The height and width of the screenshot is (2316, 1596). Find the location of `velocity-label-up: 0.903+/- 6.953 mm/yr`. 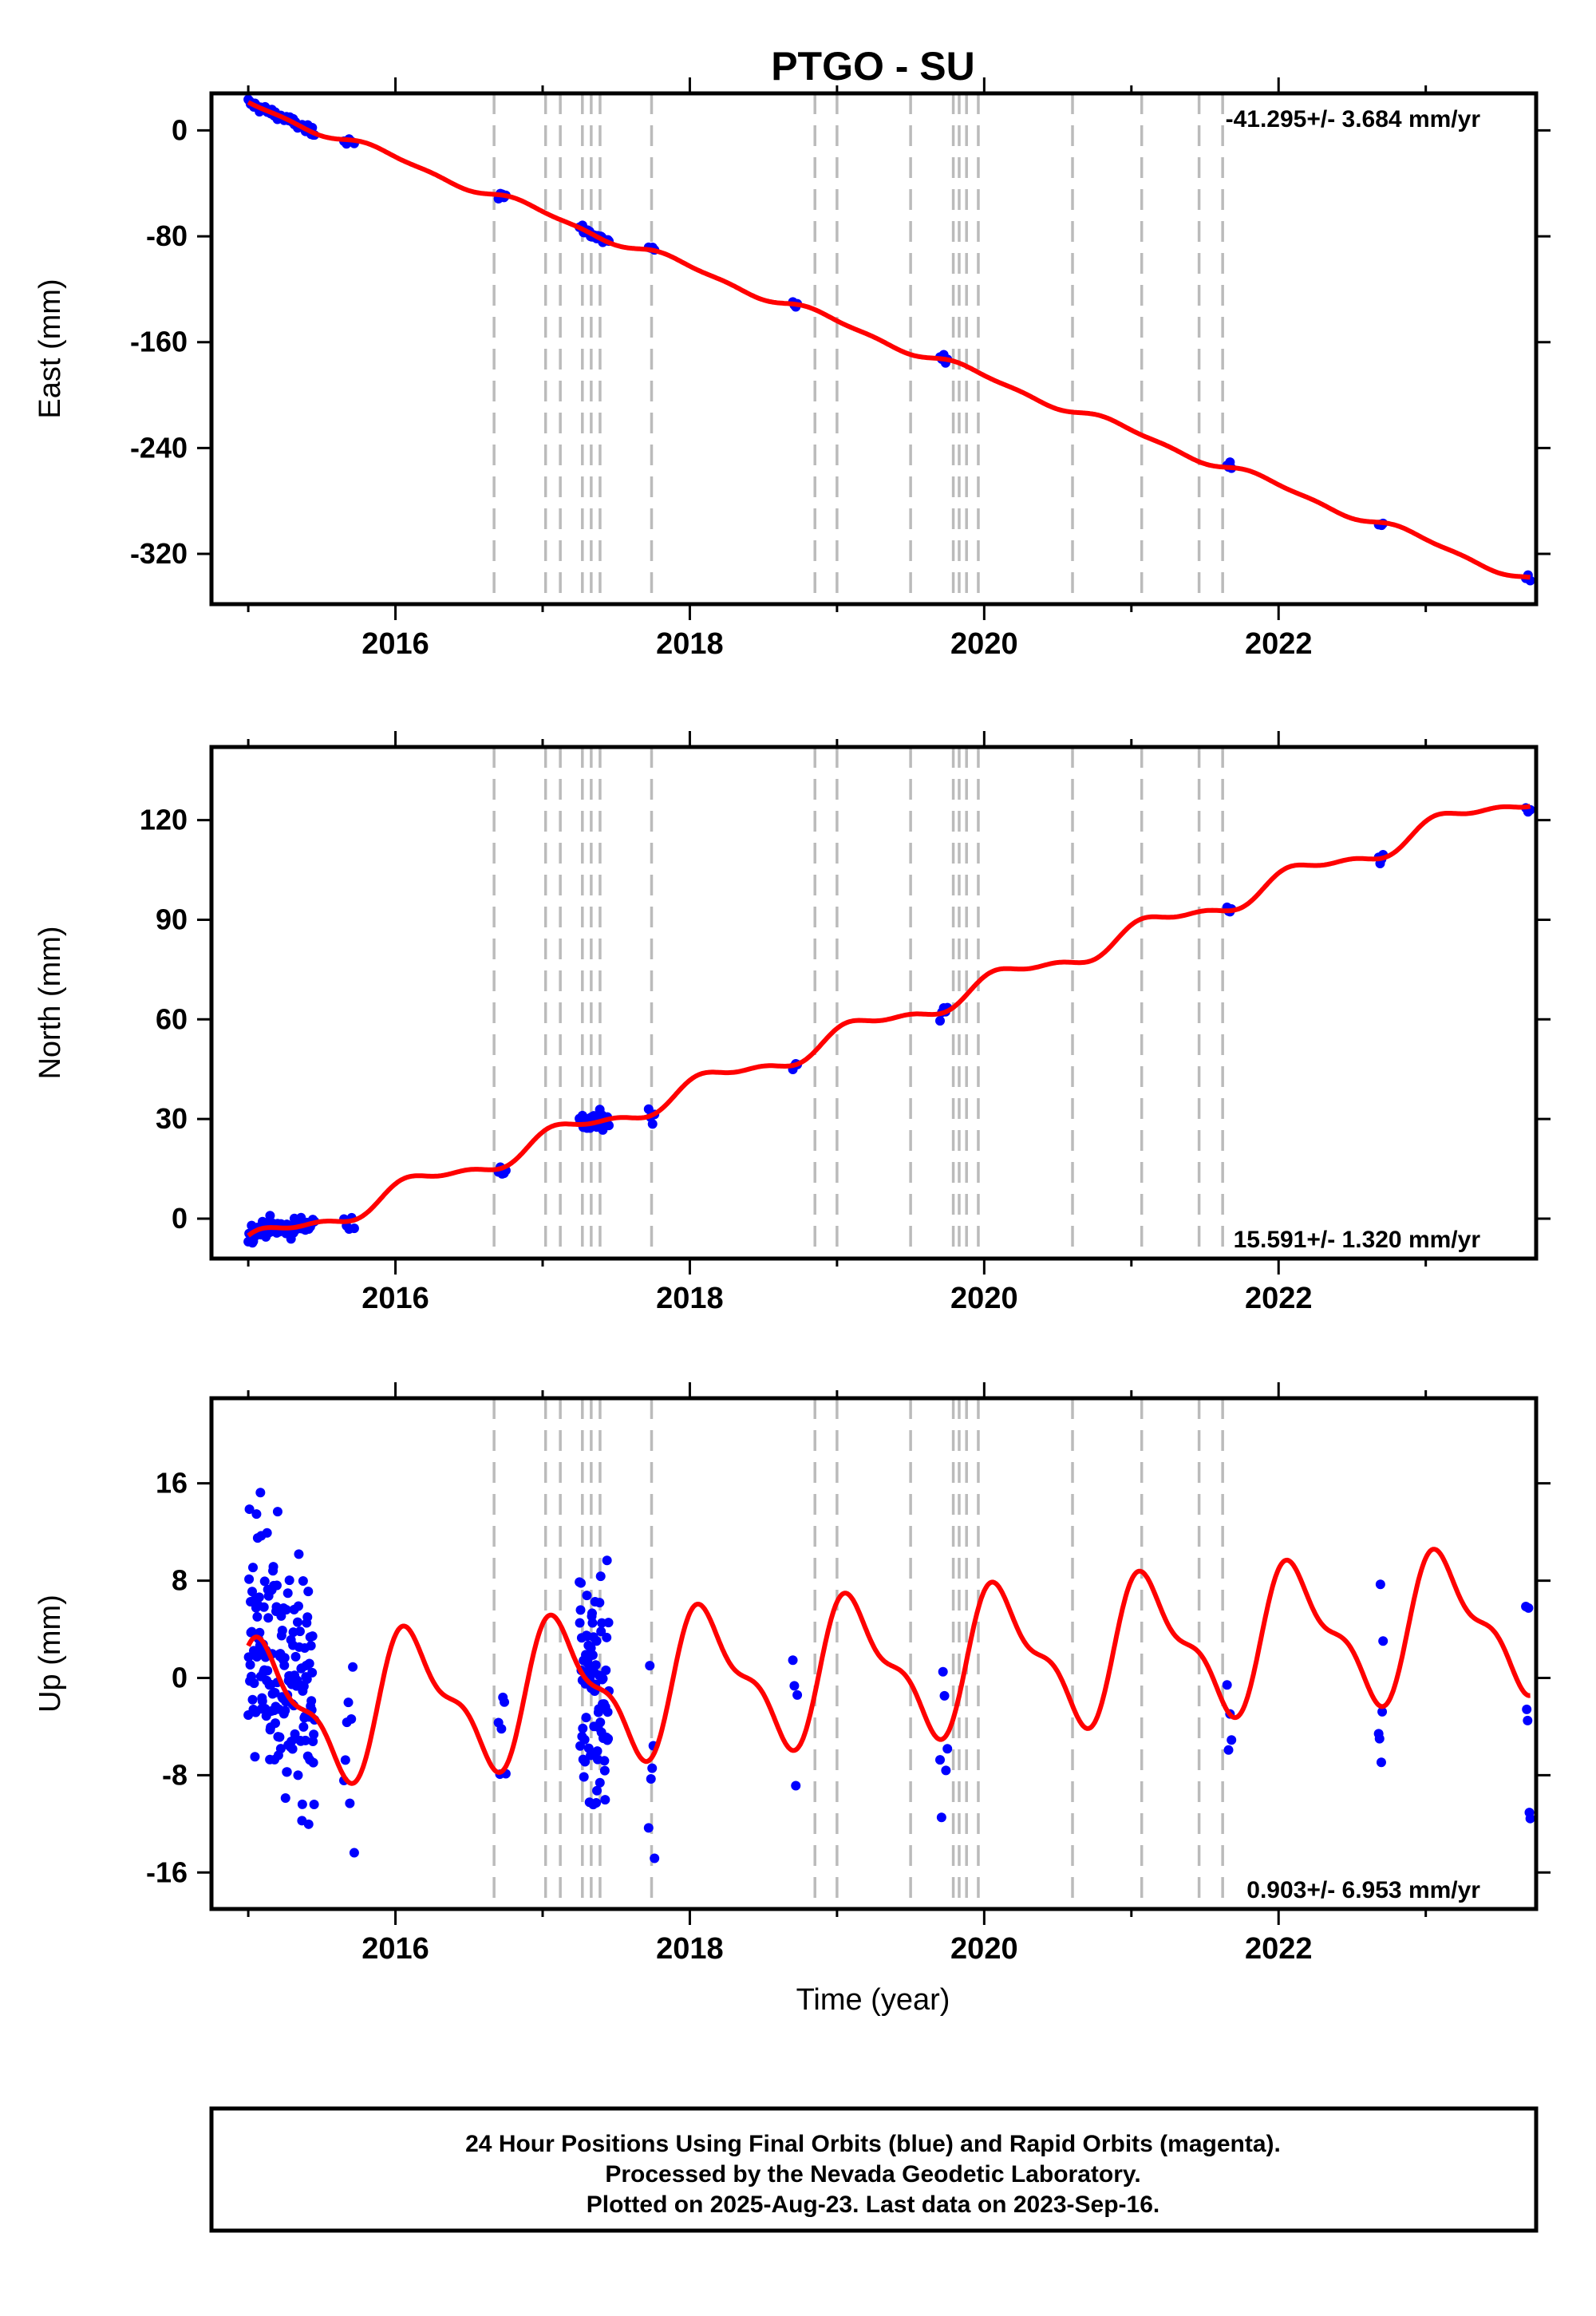

velocity-label-up: 0.903+/- 6.953 mm/yr is located at coordinates (1363, 1890).